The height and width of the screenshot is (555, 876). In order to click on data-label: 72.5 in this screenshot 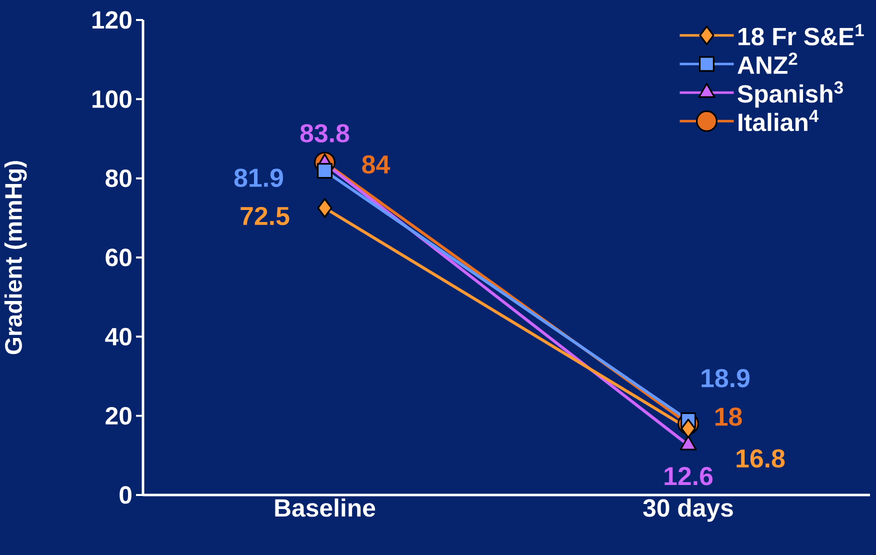, I will do `click(265, 216)`.